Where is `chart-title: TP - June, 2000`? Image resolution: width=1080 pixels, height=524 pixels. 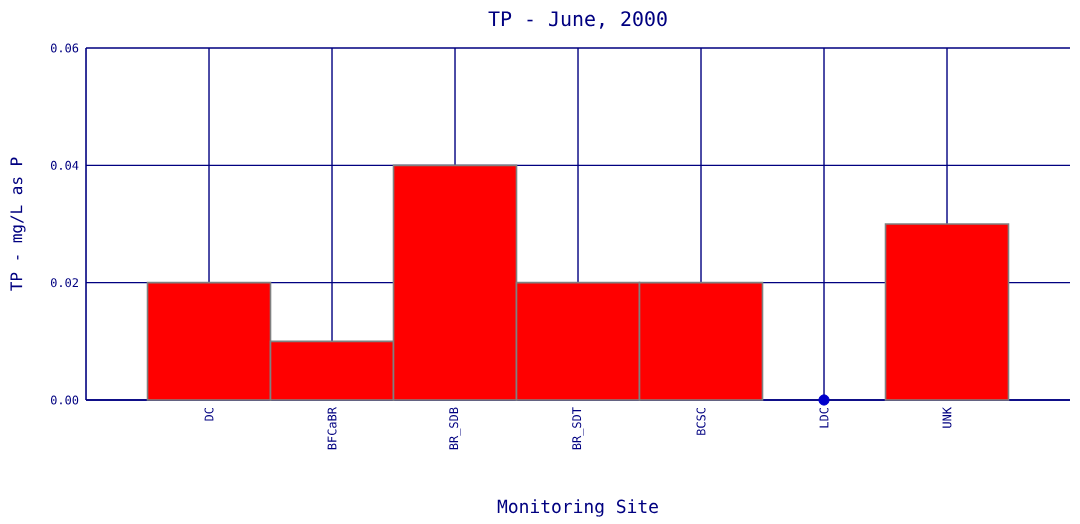 chart-title: TP - June, 2000 is located at coordinates (577, 20).